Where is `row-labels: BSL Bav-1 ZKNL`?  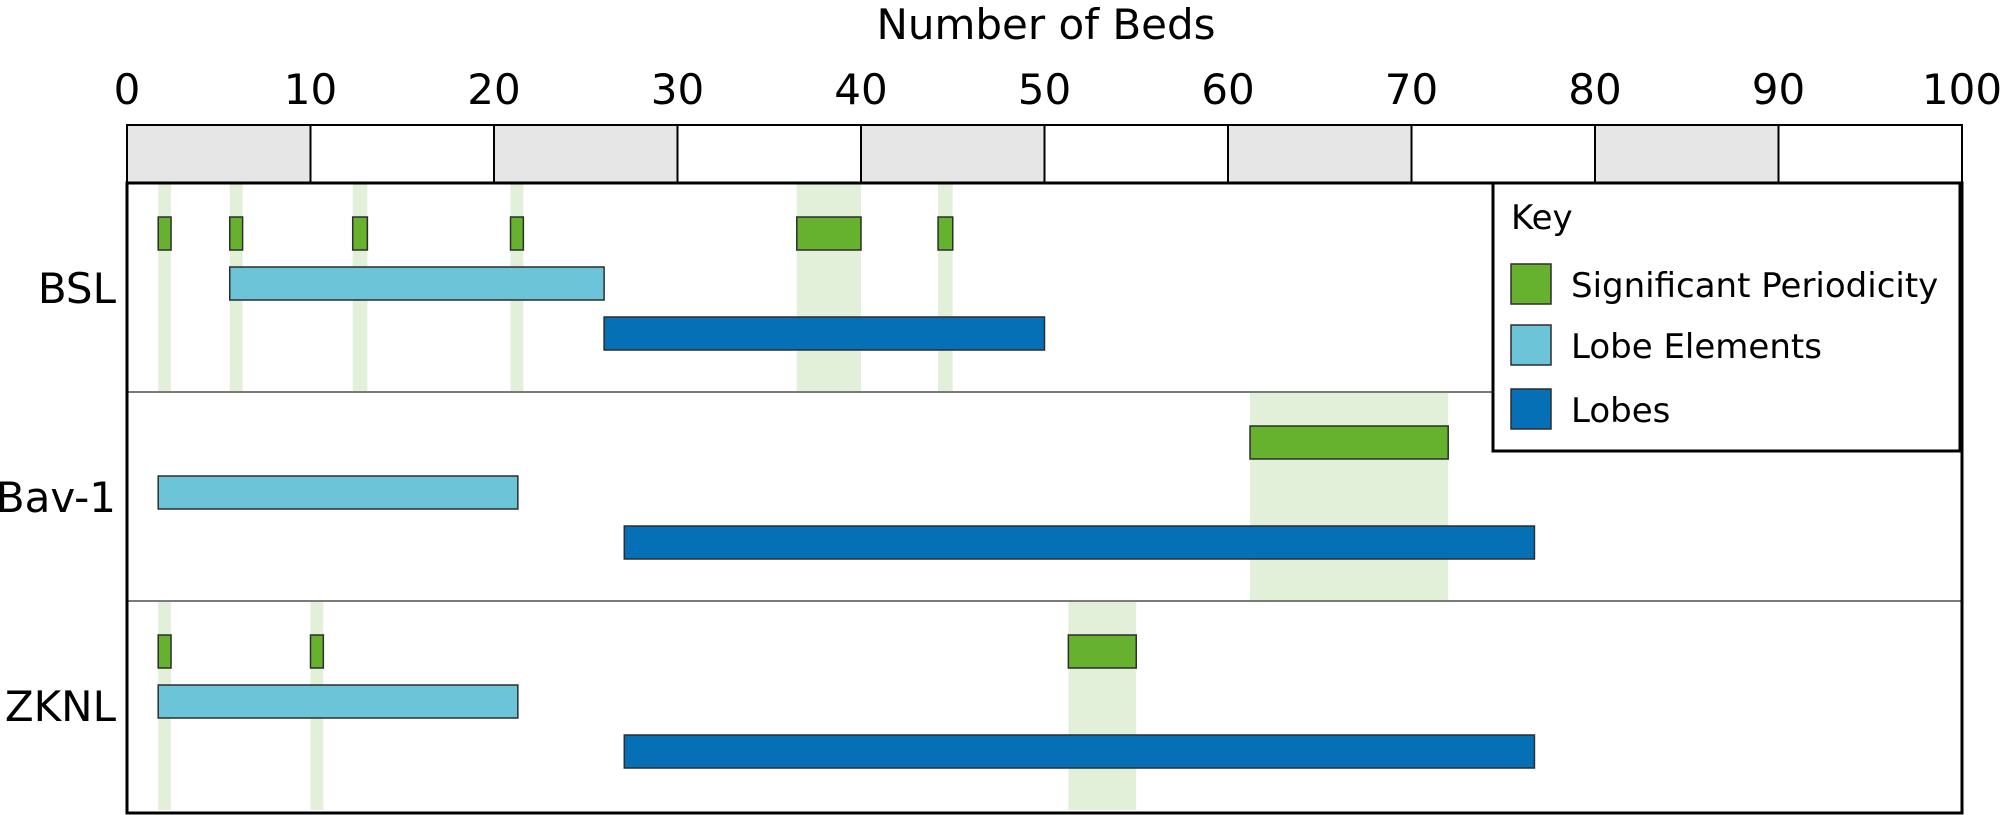 row-labels: BSL Bav-1 ZKNL is located at coordinates (58, 497).